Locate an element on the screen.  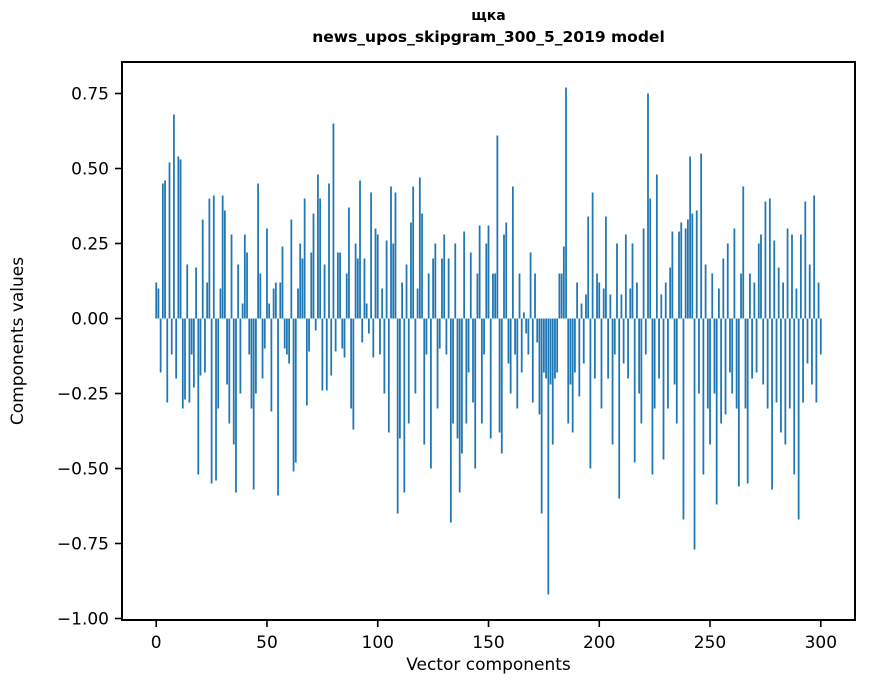
y-tick-label: 0.00 is located at coordinates (90, 320).